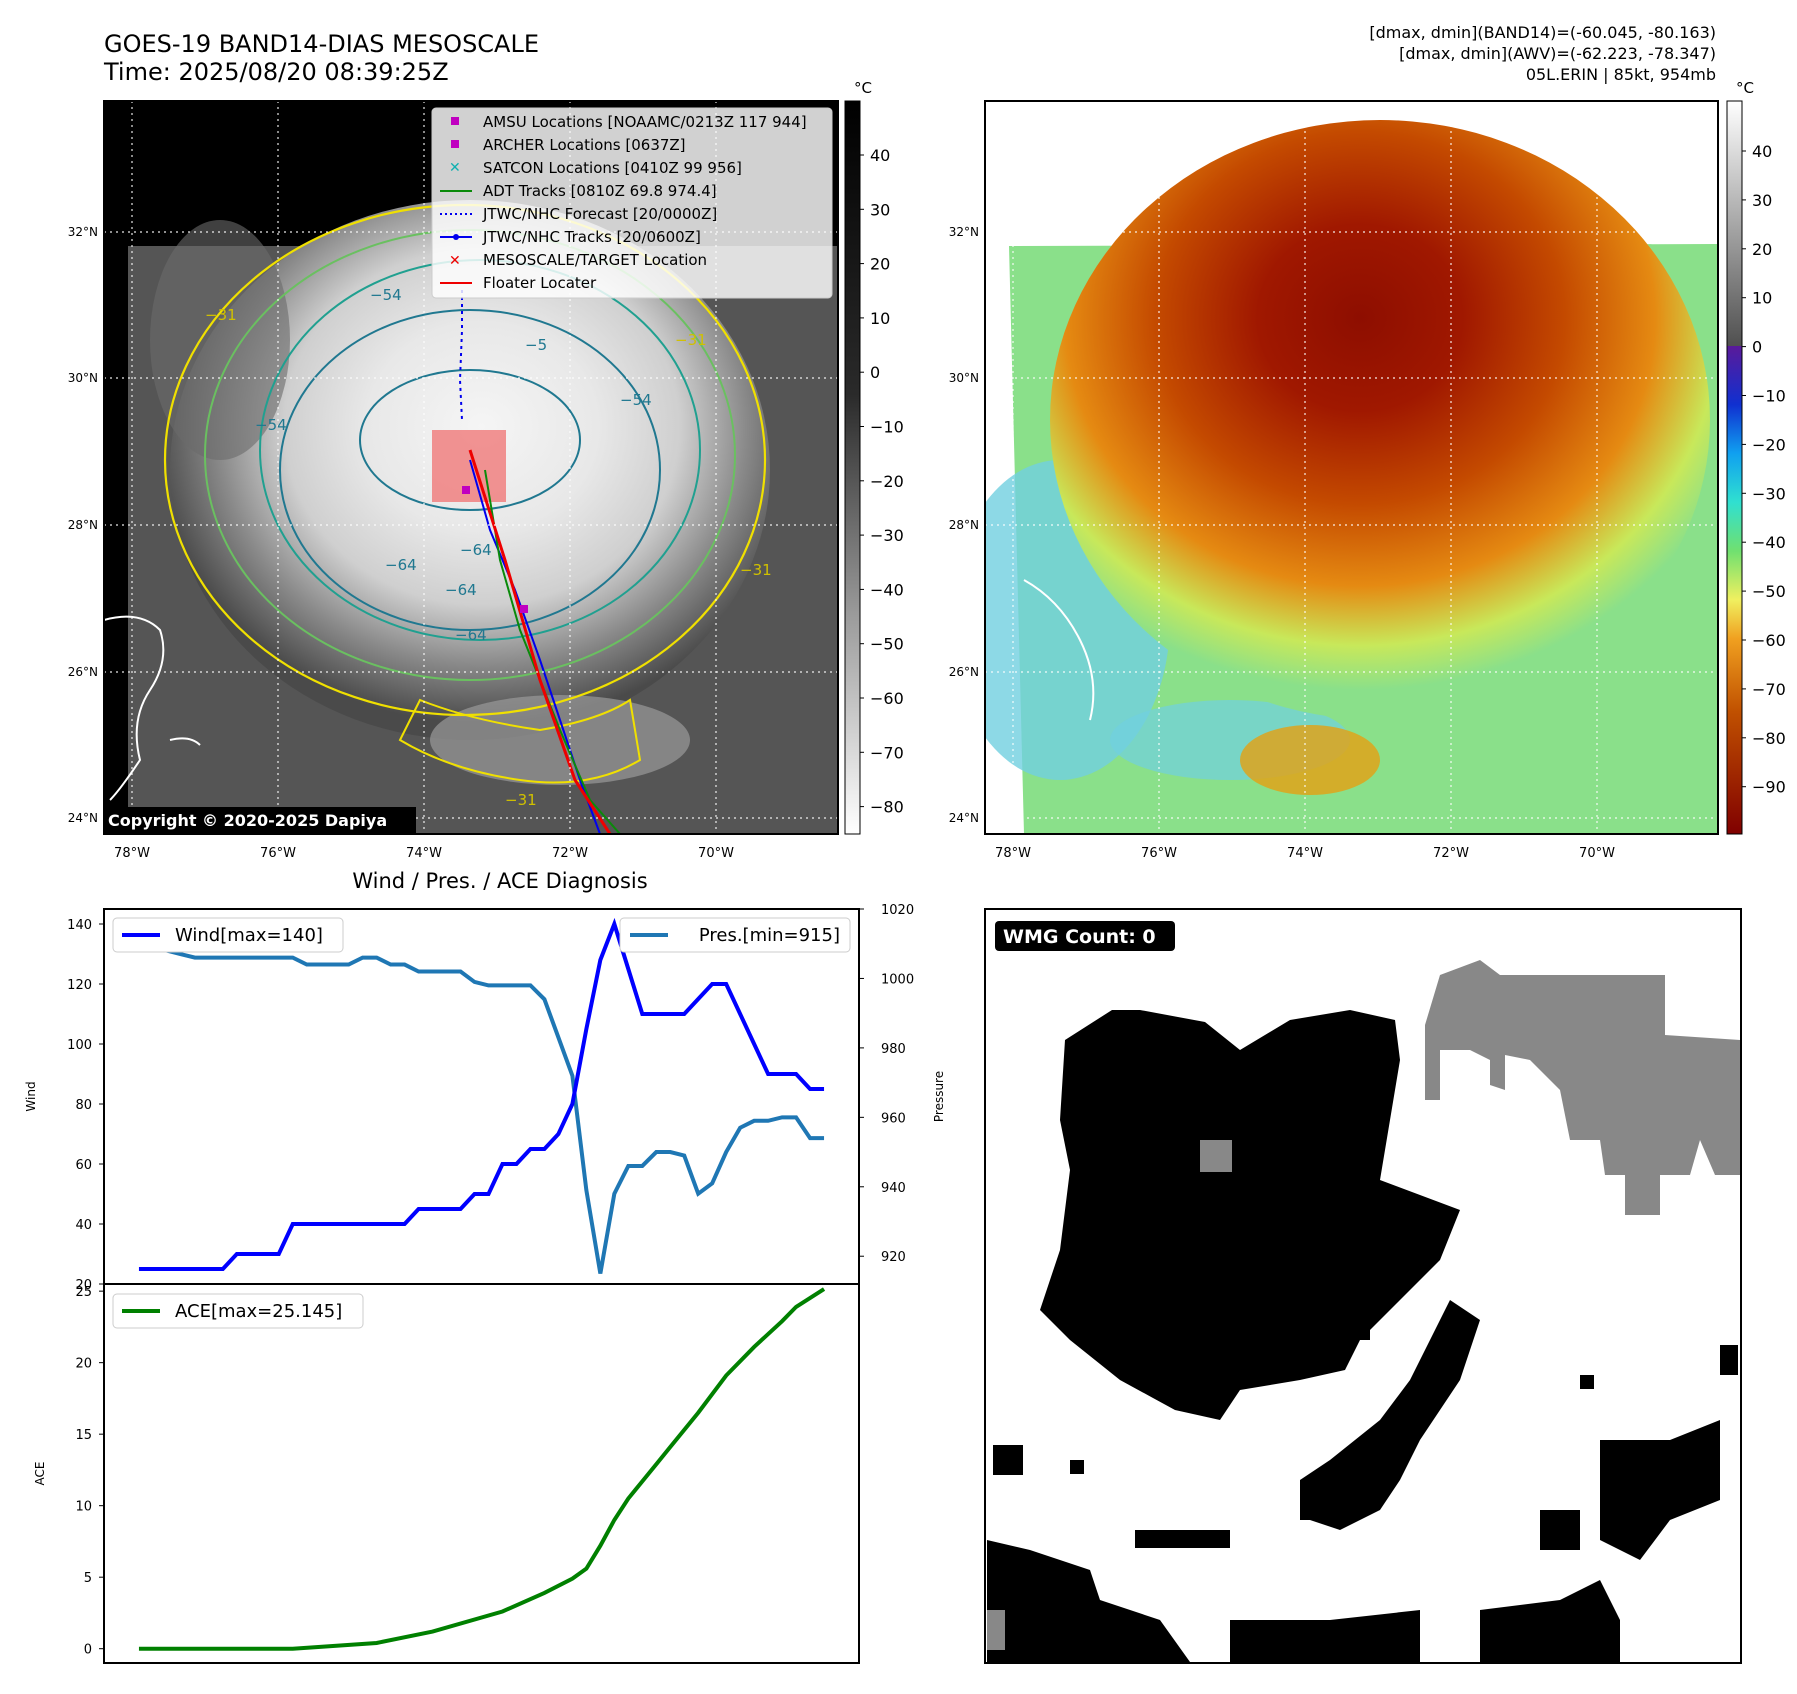 Image resolution: width=1797 pixels, height=1694 pixels. Describe the element at coordinates (599, 214) in the screenshot. I see `legend-label: JTWC/NHC Forecast [20/0000Z]` at that location.